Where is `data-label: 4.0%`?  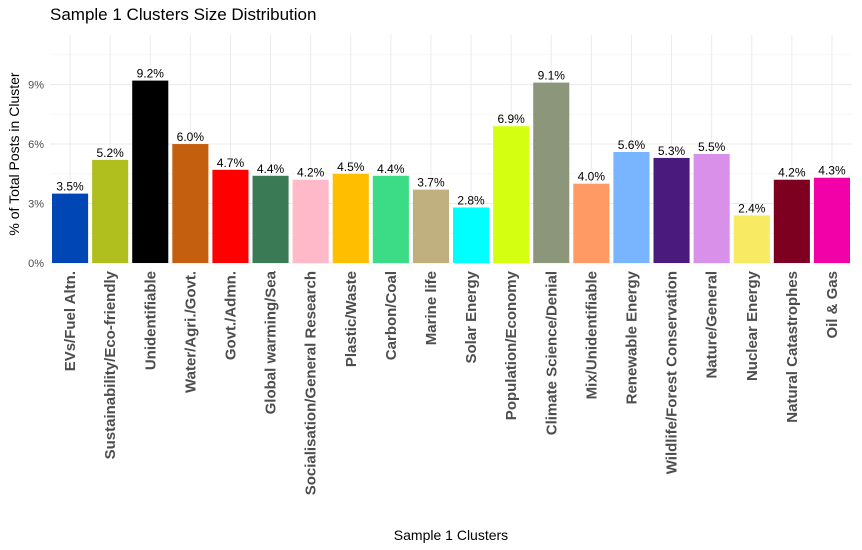 data-label: 4.0% is located at coordinates (592, 177).